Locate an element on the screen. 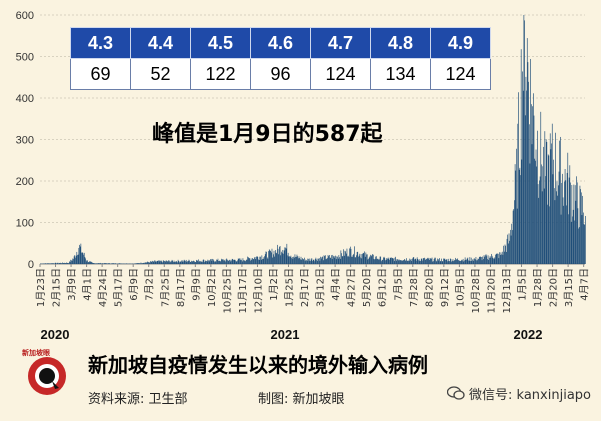 The height and width of the screenshot is (421, 601). x-tick-label: 4月7日 is located at coordinates (585, 284).